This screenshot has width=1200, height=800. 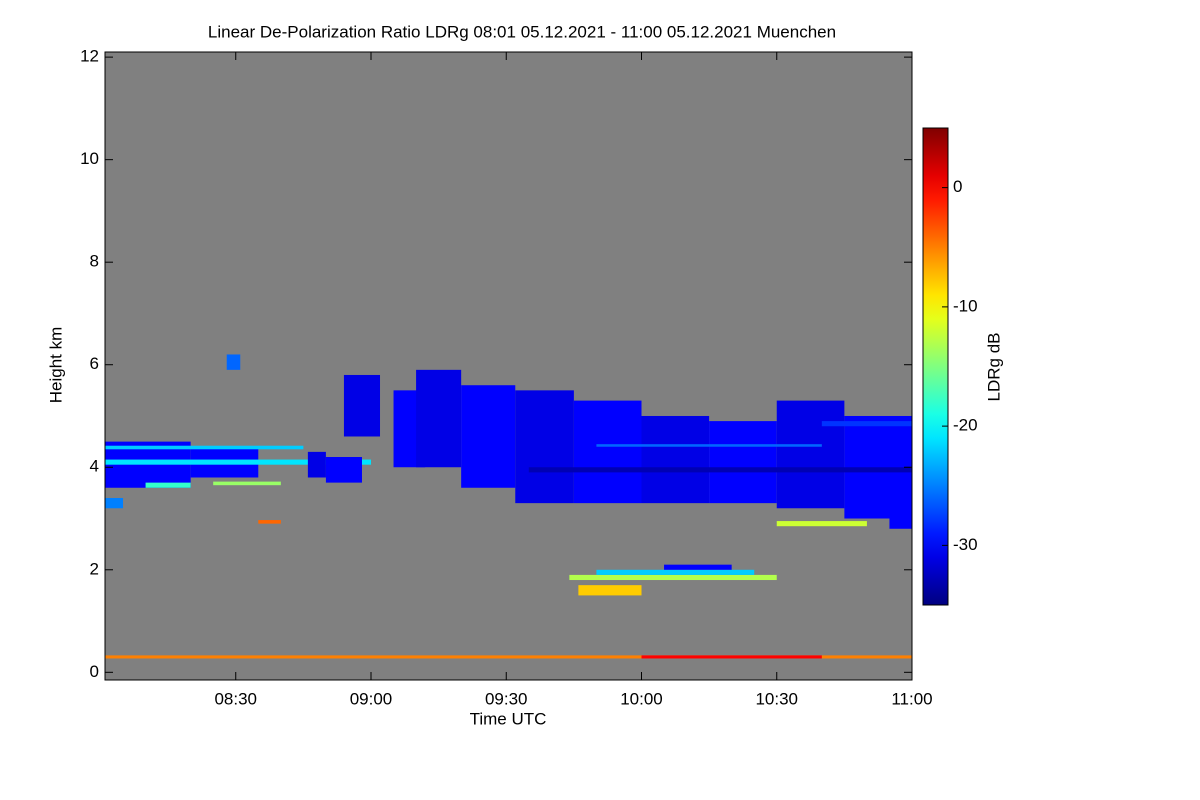 What do you see at coordinates (506, 698) in the screenshot?
I see `x-tick-label: 09:30` at bounding box center [506, 698].